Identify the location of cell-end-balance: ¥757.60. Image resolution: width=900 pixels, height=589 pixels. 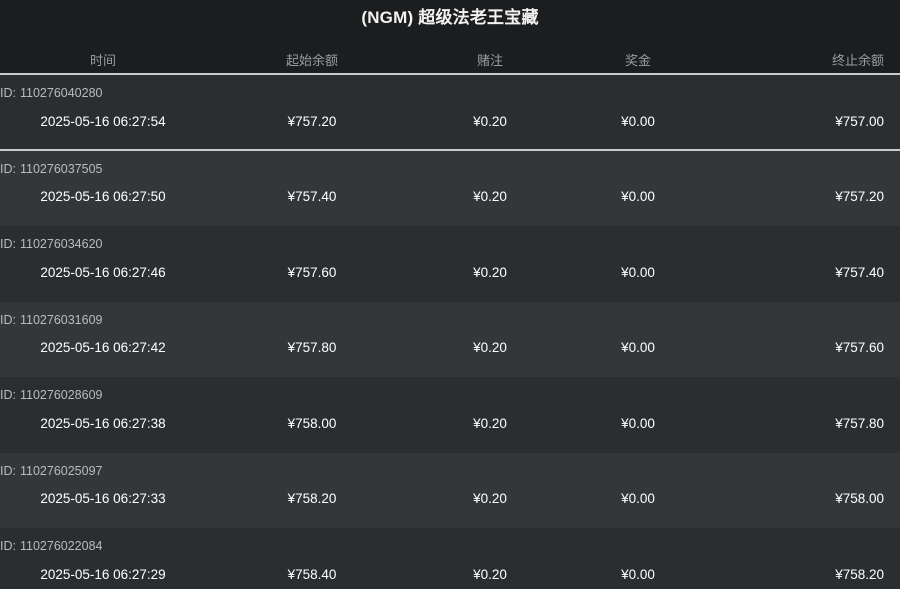
(859, 347).